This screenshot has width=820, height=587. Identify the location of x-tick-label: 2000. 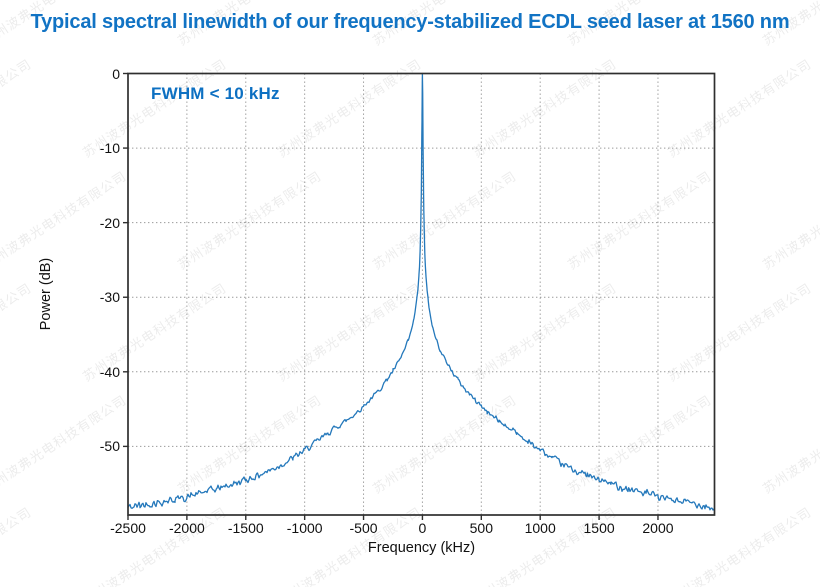
(658, 528).